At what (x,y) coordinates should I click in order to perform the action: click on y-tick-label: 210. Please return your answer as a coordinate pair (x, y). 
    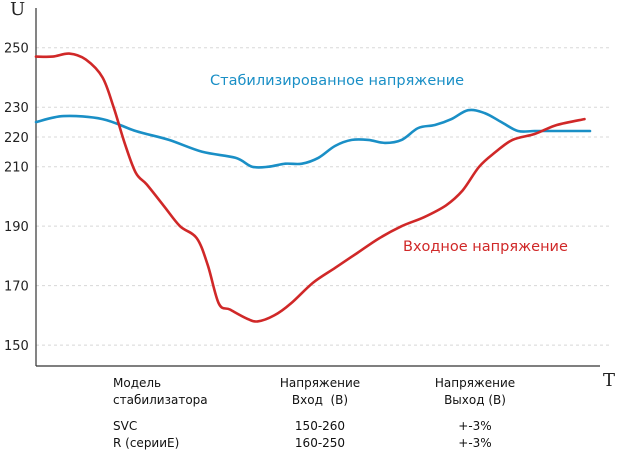
    Looking at the image, I should click on (16, 168).